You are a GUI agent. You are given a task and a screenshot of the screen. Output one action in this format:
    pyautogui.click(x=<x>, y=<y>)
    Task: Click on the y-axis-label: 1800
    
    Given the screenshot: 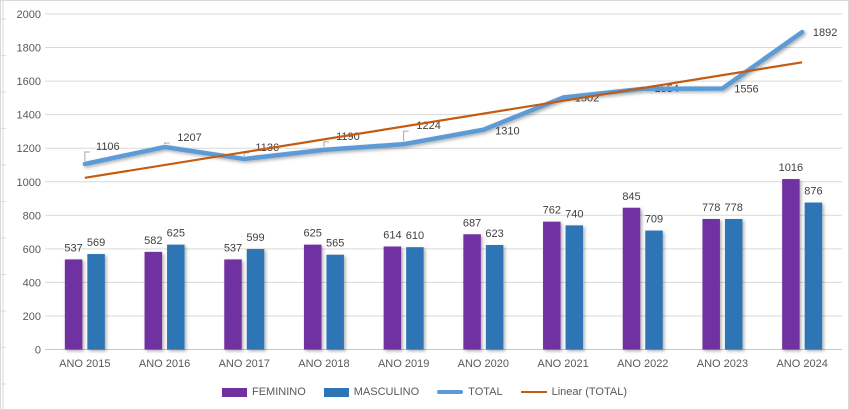 What is the action you would take?
    pyautogui.click(x=29, y=49)
    